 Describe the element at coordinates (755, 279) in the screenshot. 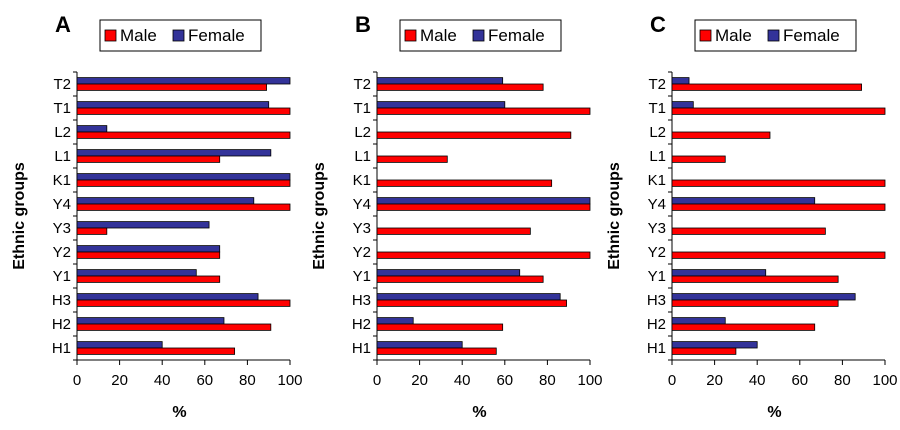

I see `bar-male-y1` at that location.